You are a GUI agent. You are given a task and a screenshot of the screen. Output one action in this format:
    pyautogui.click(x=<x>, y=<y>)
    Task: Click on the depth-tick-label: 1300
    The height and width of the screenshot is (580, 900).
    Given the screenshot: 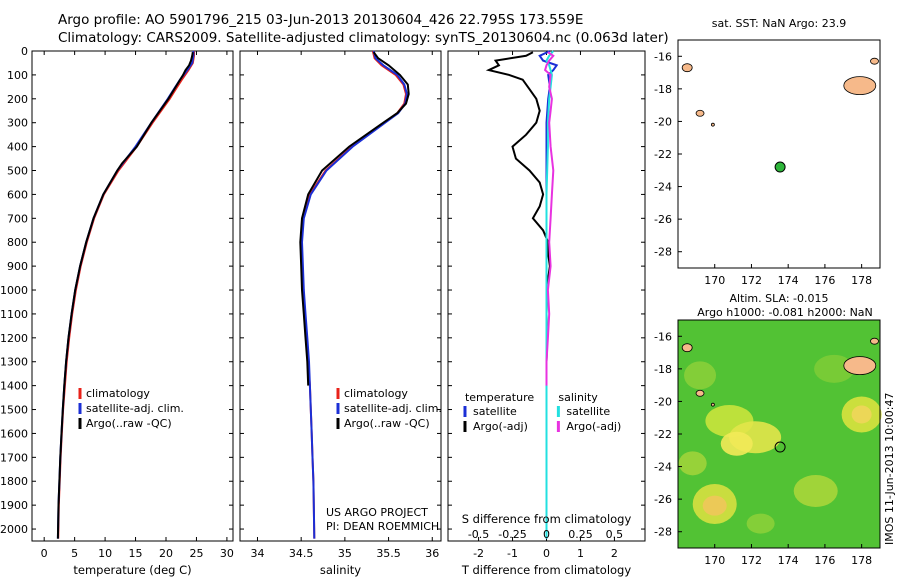 What is the action you would take?
    pyautogui.click(x=14, y=362)
    